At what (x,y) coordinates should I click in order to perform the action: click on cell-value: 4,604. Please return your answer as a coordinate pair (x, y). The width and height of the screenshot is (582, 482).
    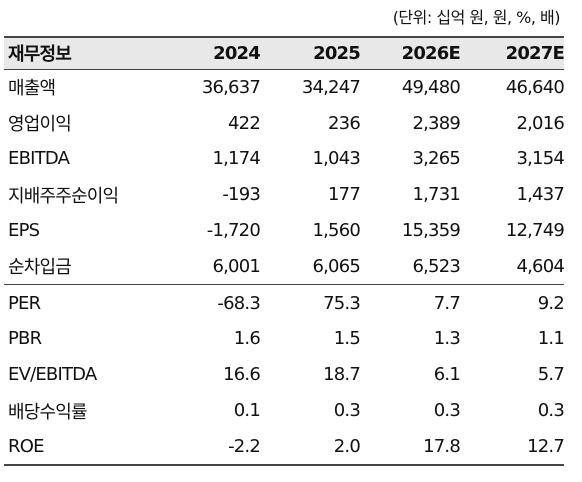
    Looking at the image, I should click on (540, 266).